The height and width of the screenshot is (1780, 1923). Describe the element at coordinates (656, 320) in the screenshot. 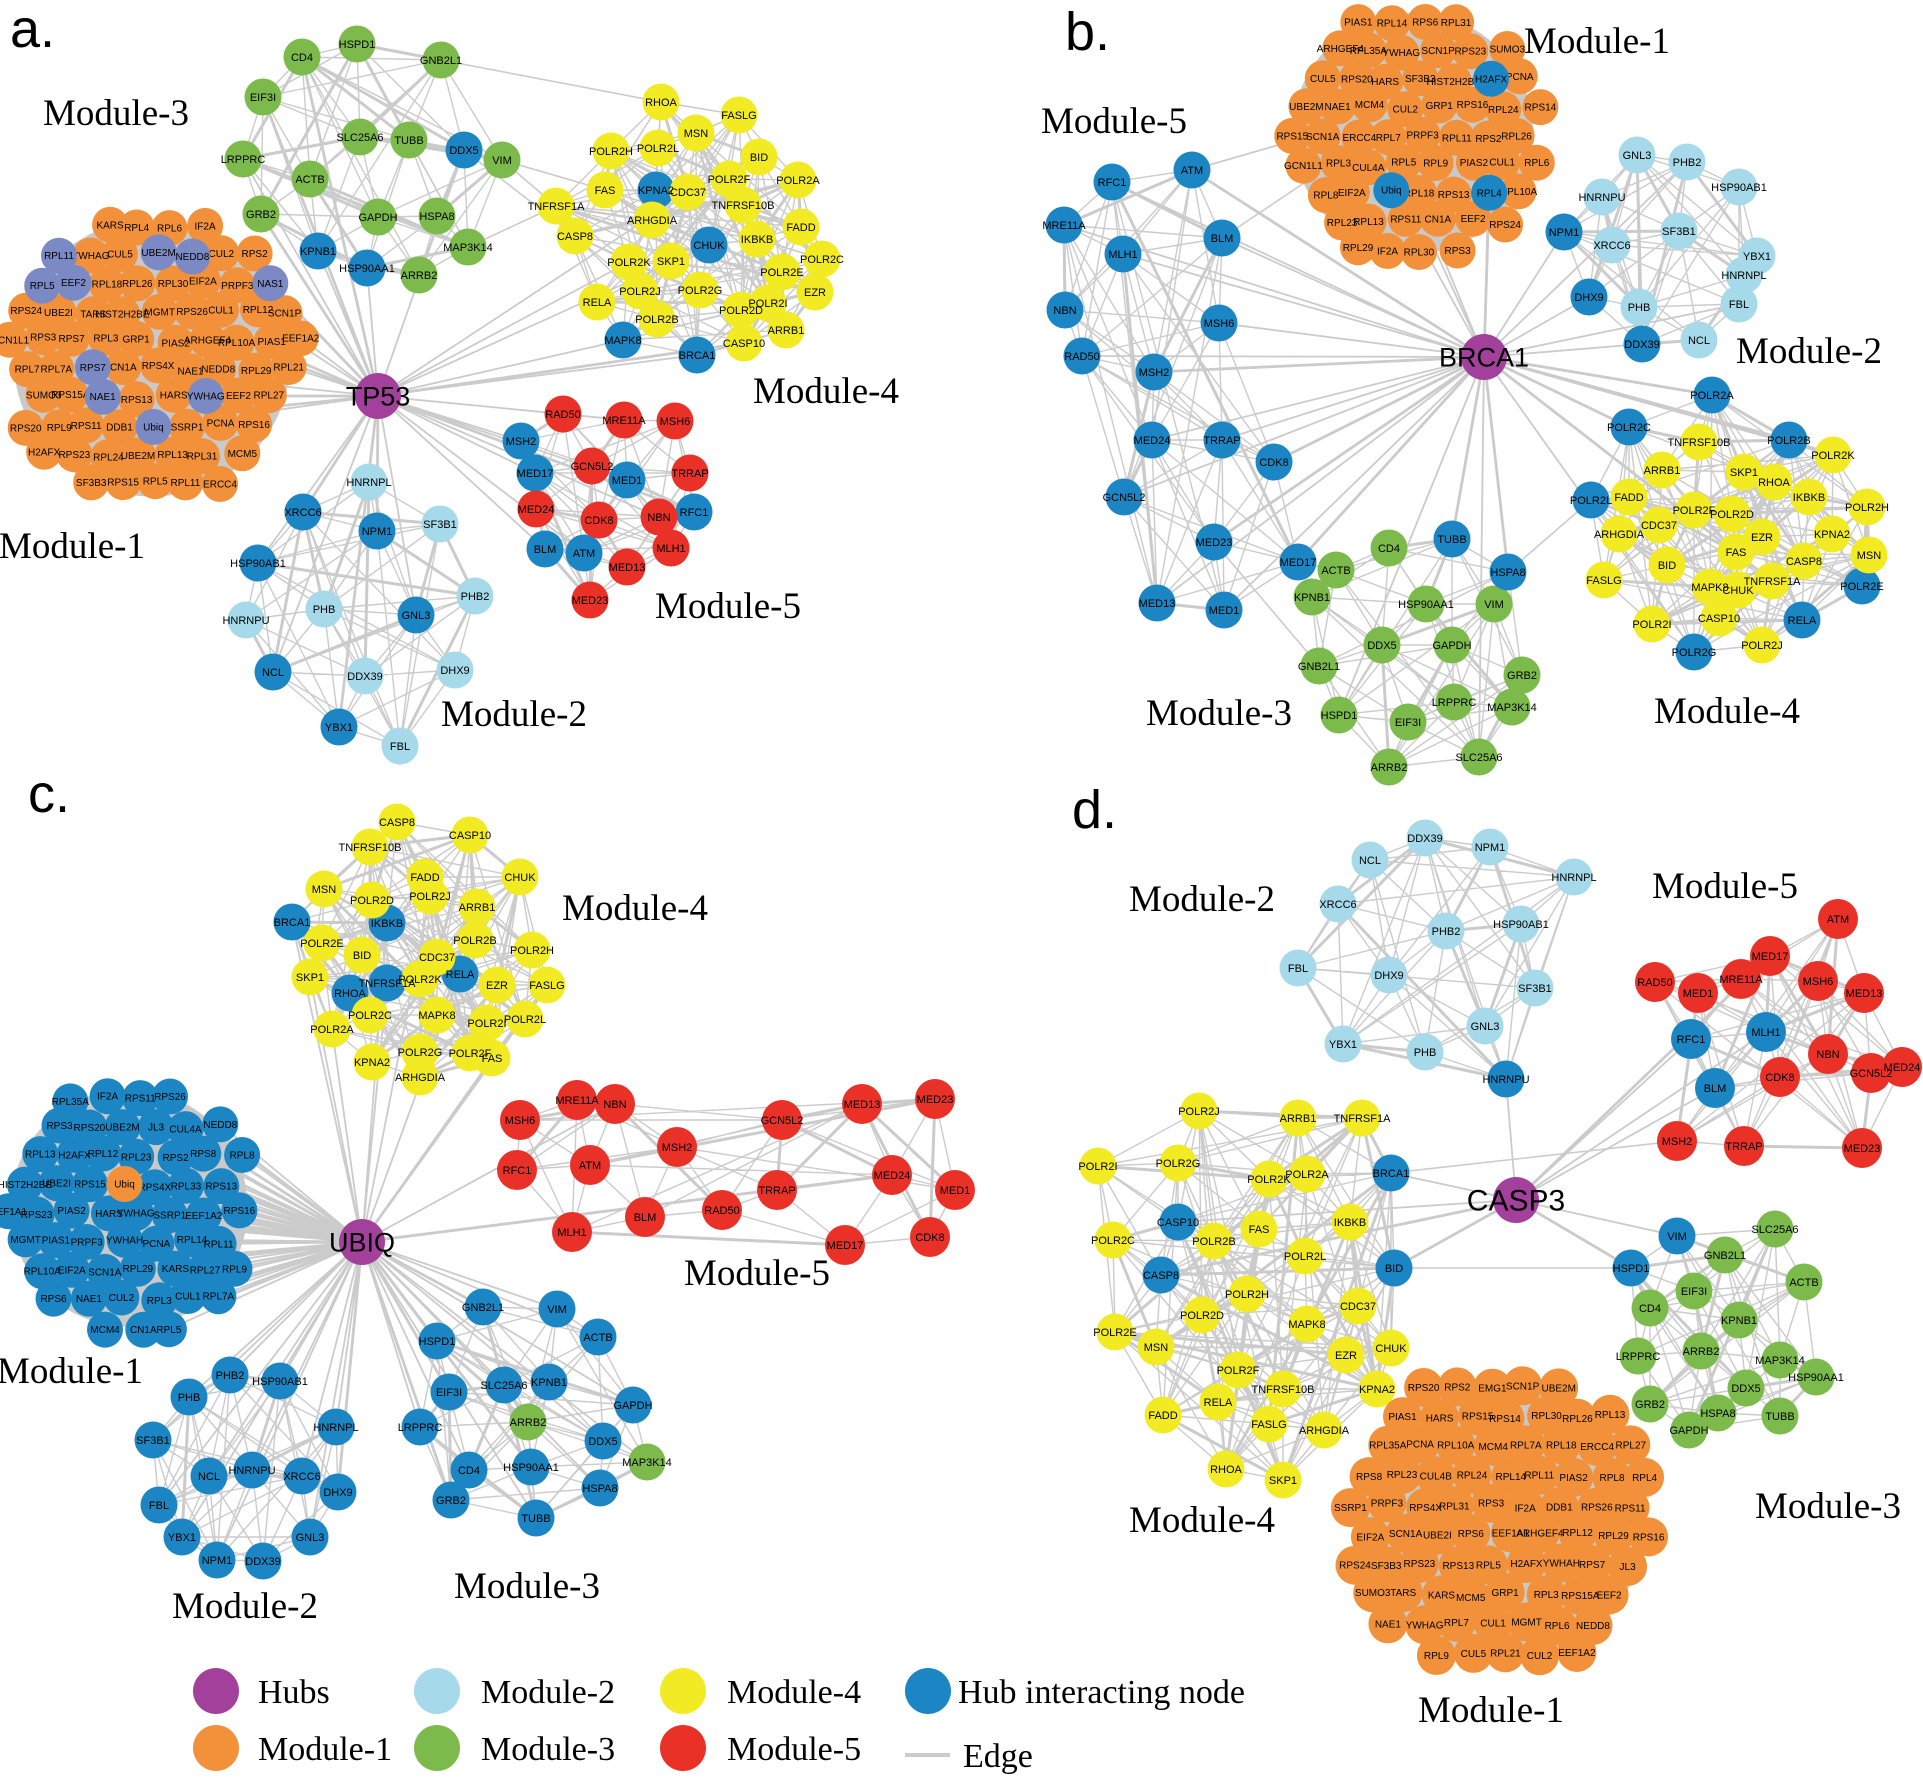

I see `svg-text: POLR2B` at that location.